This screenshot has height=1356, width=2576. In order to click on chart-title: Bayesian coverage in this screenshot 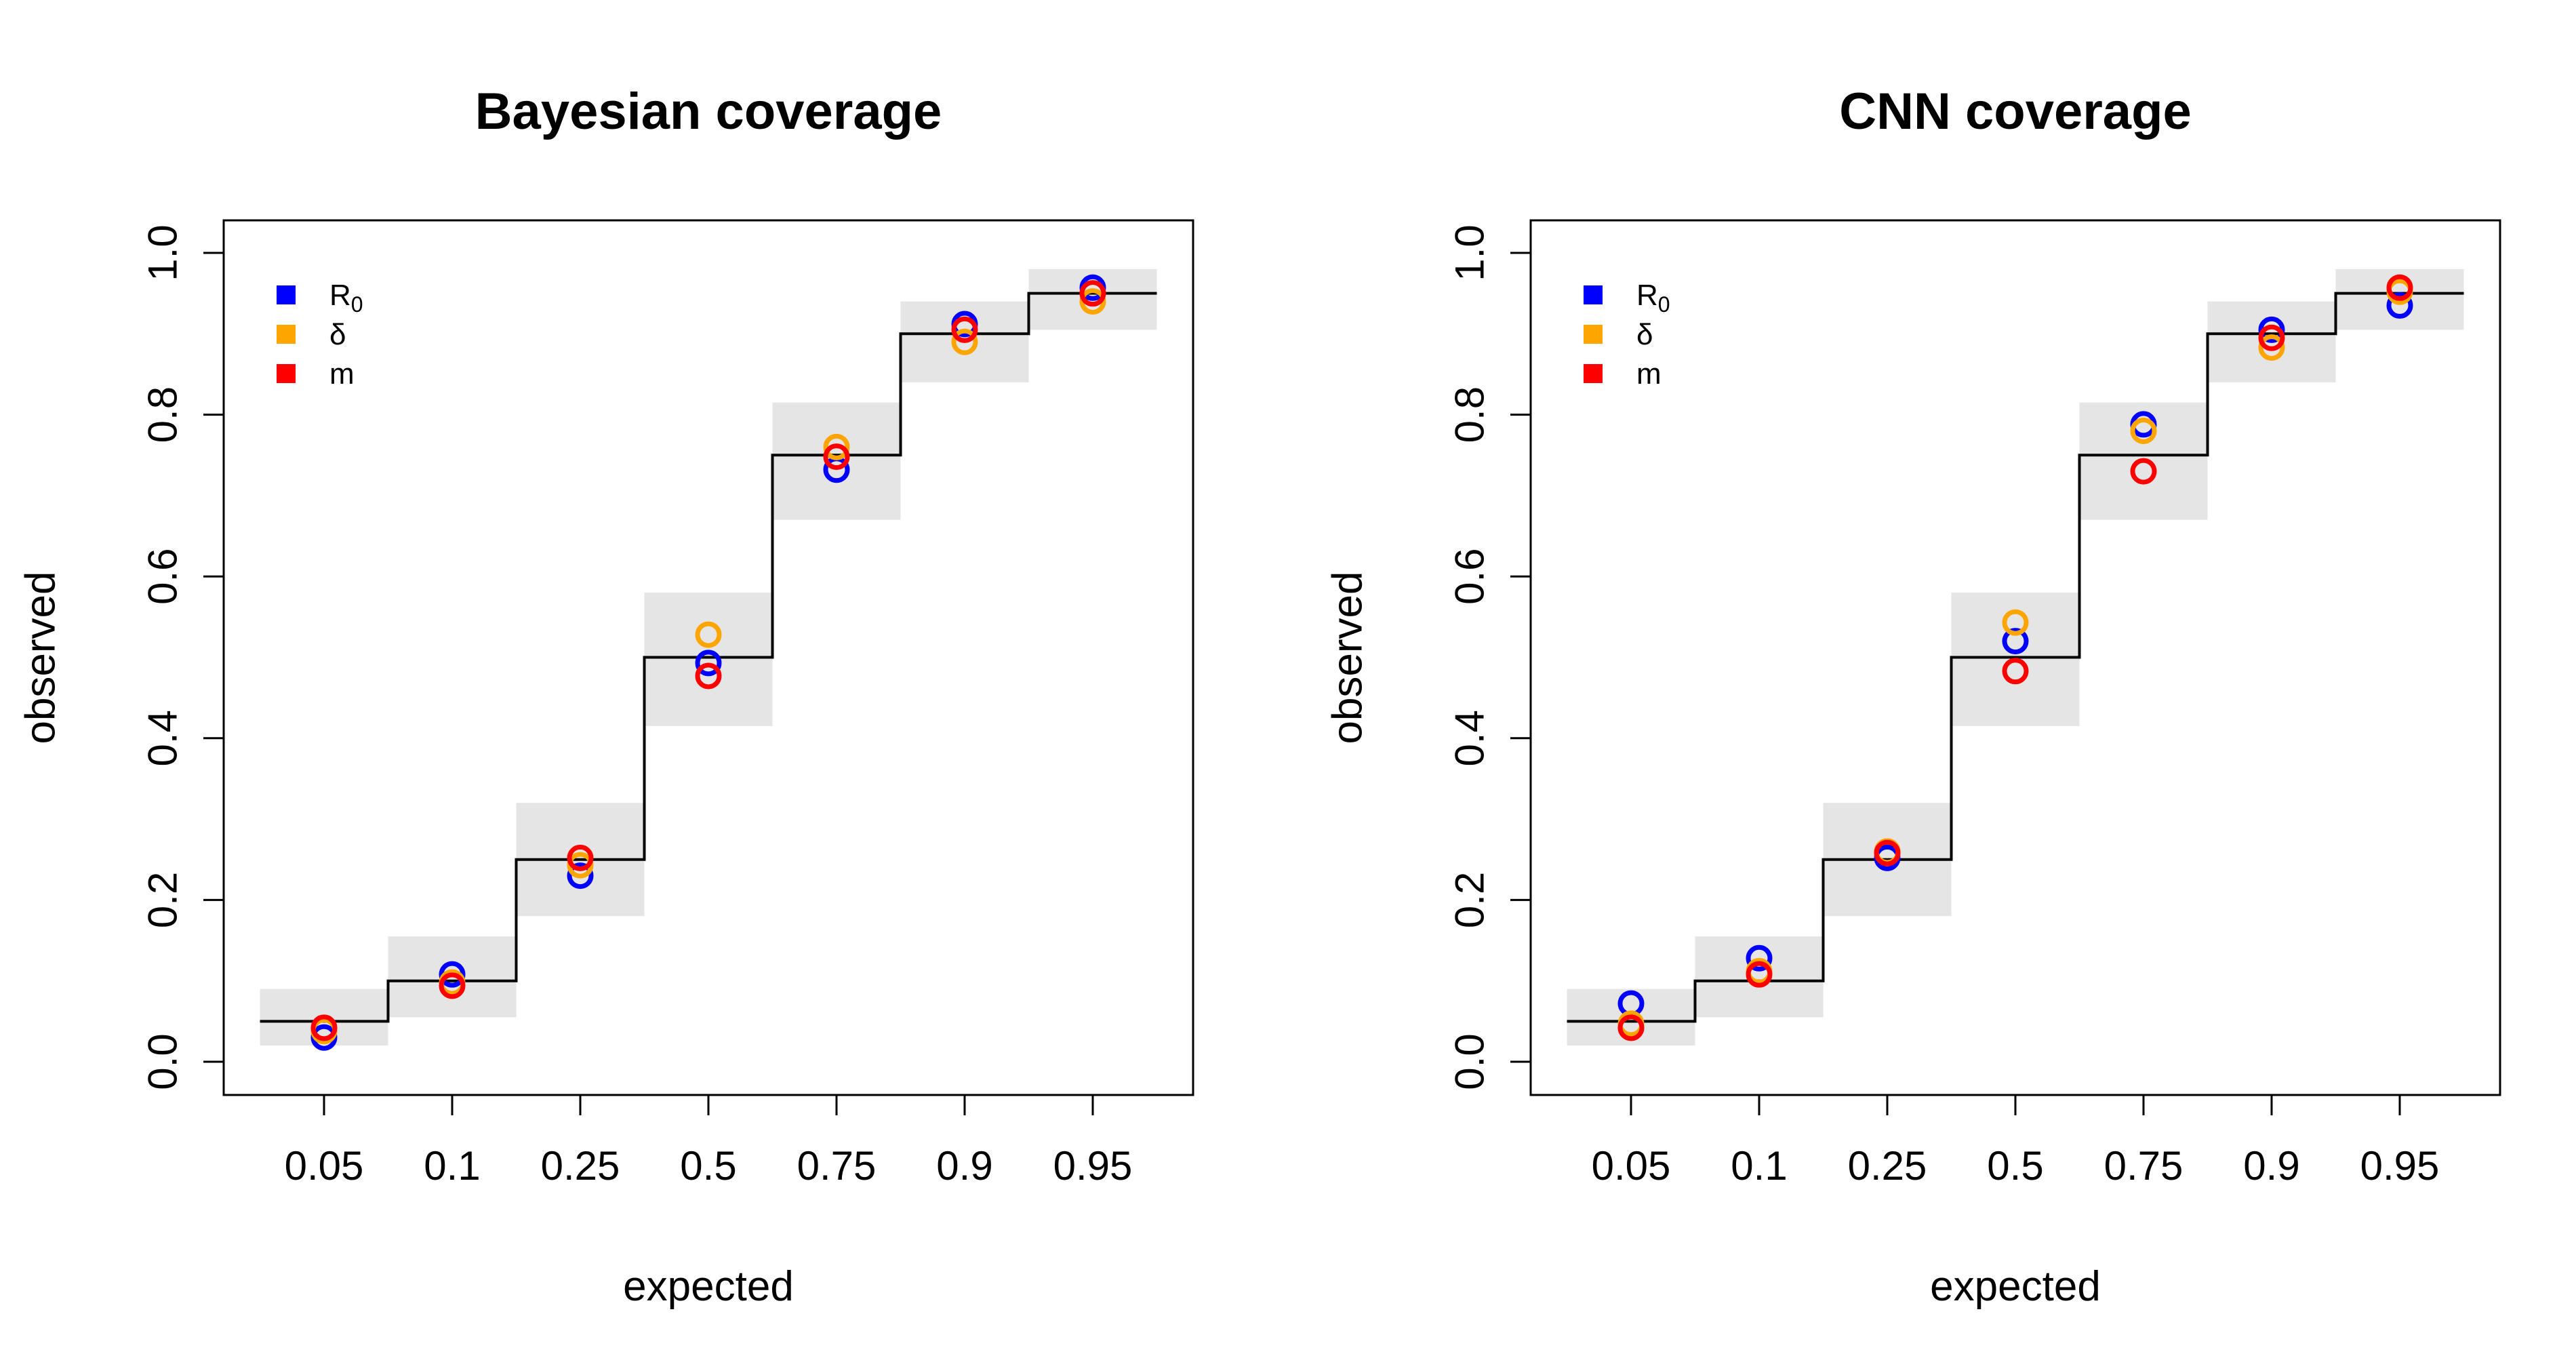, I will do `click(708, 112)`.